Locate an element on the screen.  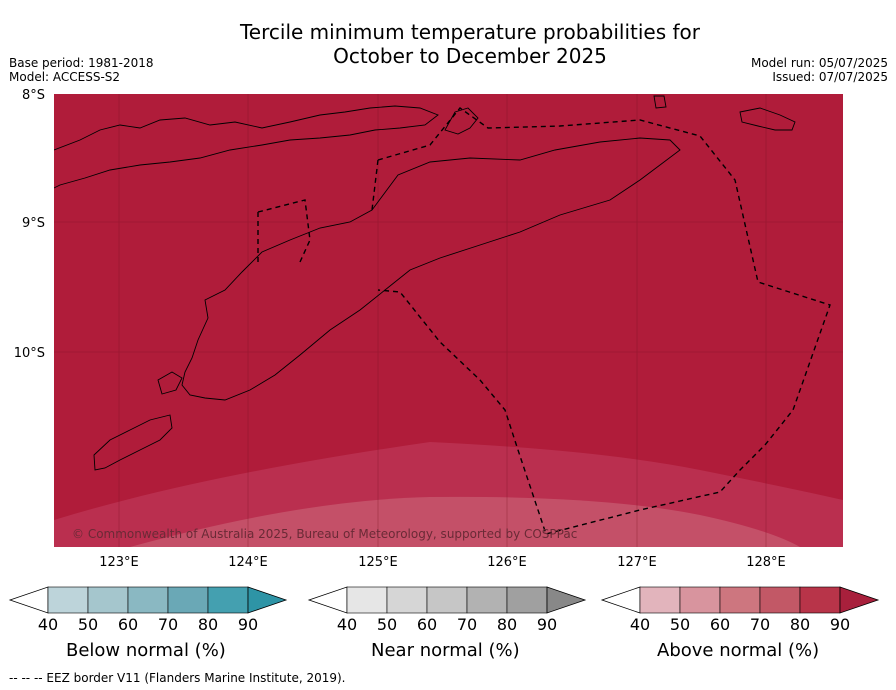
lon-labels: 123°E 124°E 125°E 126°E 127°E 128°E is located at coordinates (442, 562).